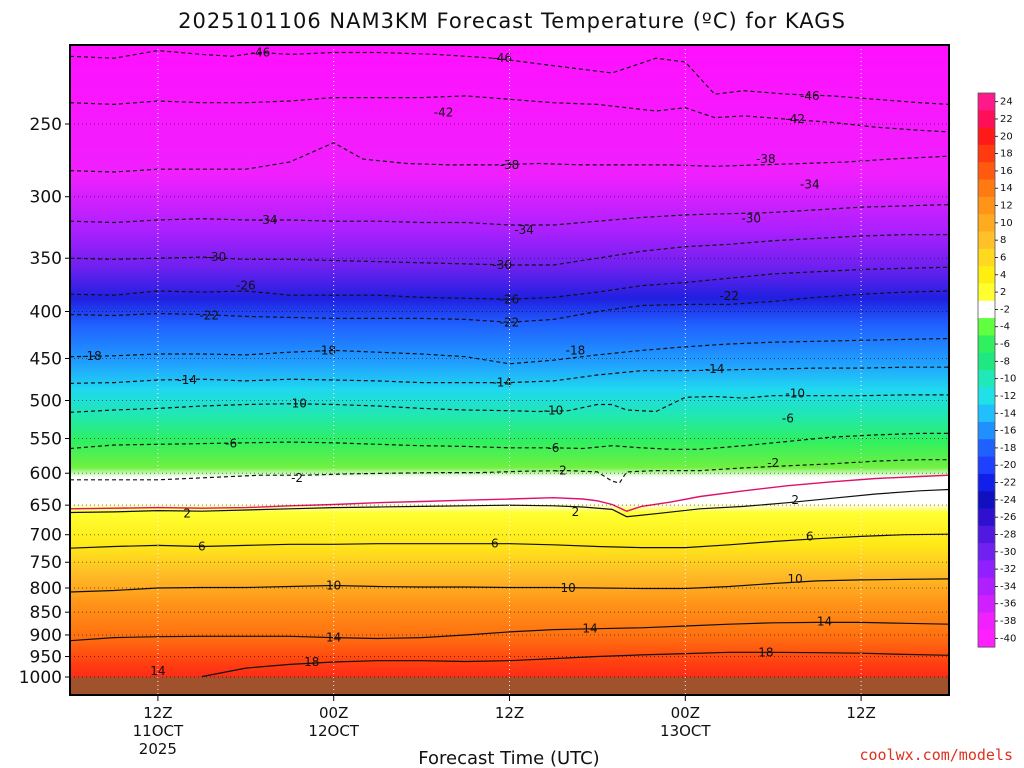  Describe the element at coordinates (1008, 621) in the screenshot. I see `colorbar-label: -38` at that location.